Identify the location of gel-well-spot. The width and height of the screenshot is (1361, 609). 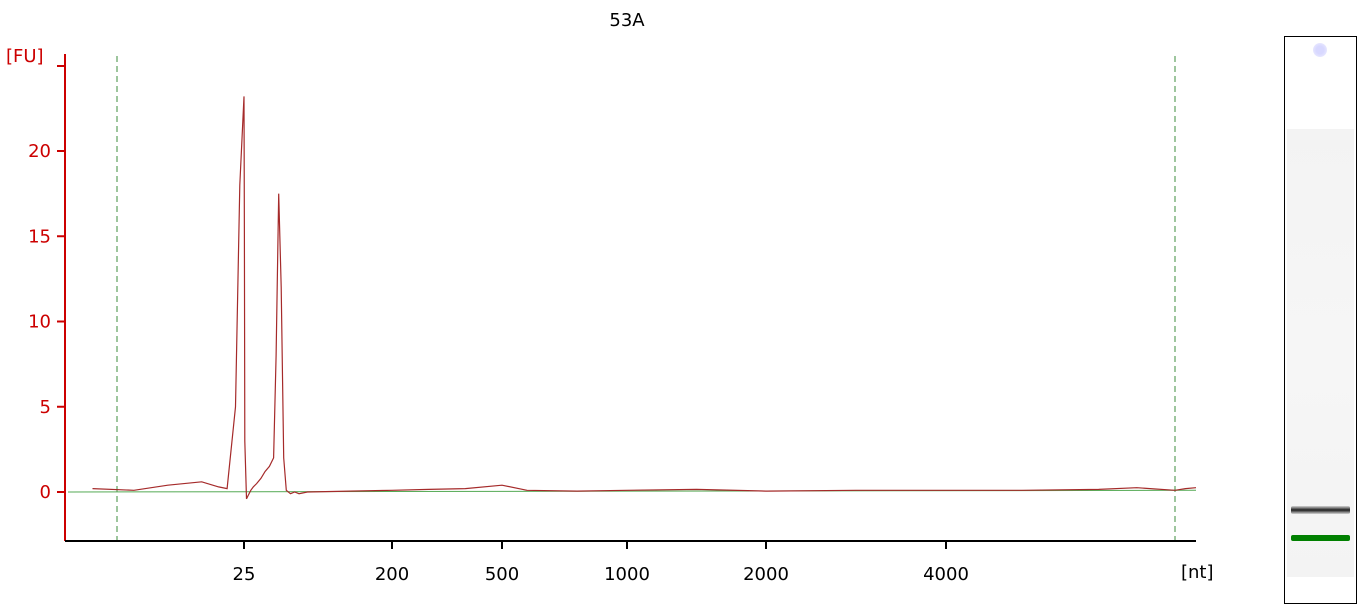
(1320, 50).